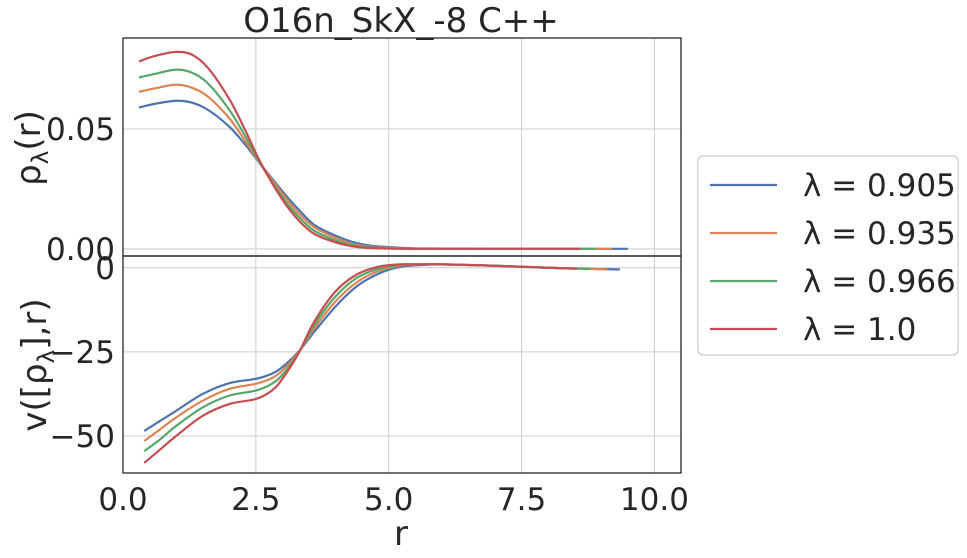 The width and height of the screenshot is (967, 558). I want to click on legend-label: λ = 1.0, so click(859, 330).